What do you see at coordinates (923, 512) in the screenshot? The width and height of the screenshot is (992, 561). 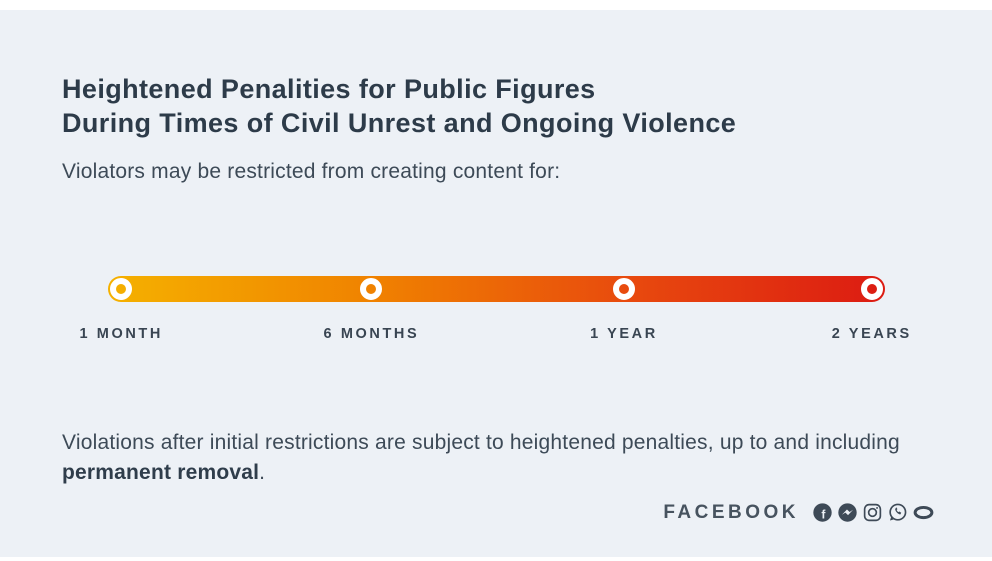 I see `oculus-icon` at bounding box center [923, 512].